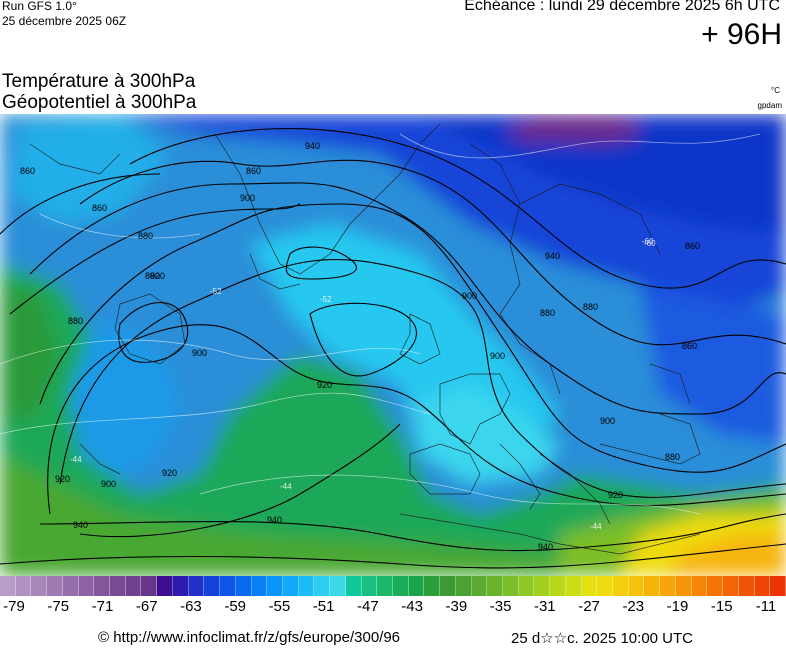 The image size is (786, 648). Describe the element at coordinates (589, 606) in the screenshot. I see `colorbar-tick-label: -27` at that location.